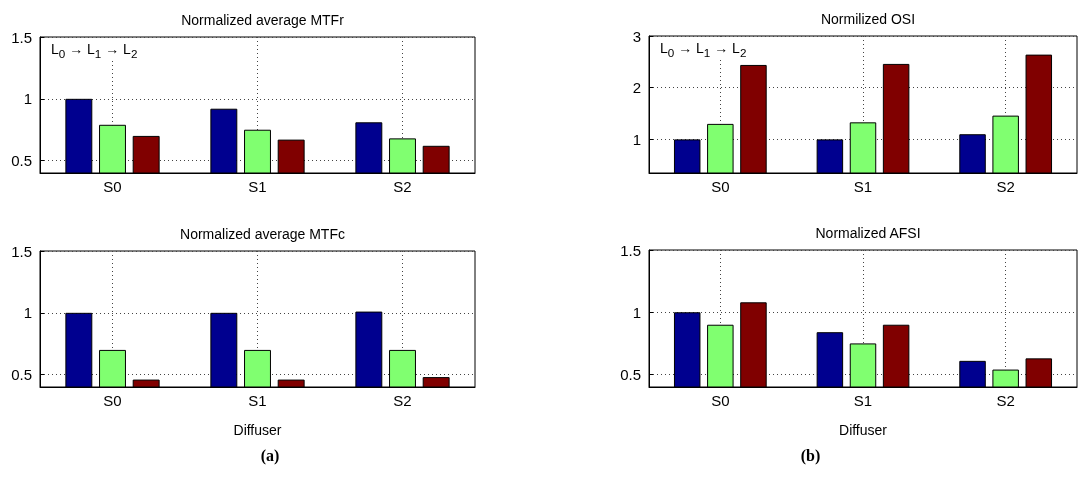 The width and height of the screenshot is (1081, 492). What do you see at coordinates (262, 234) in the screenshot?
I see `chart-title: Normalized average MTFc` at bounding box center [262, 234].